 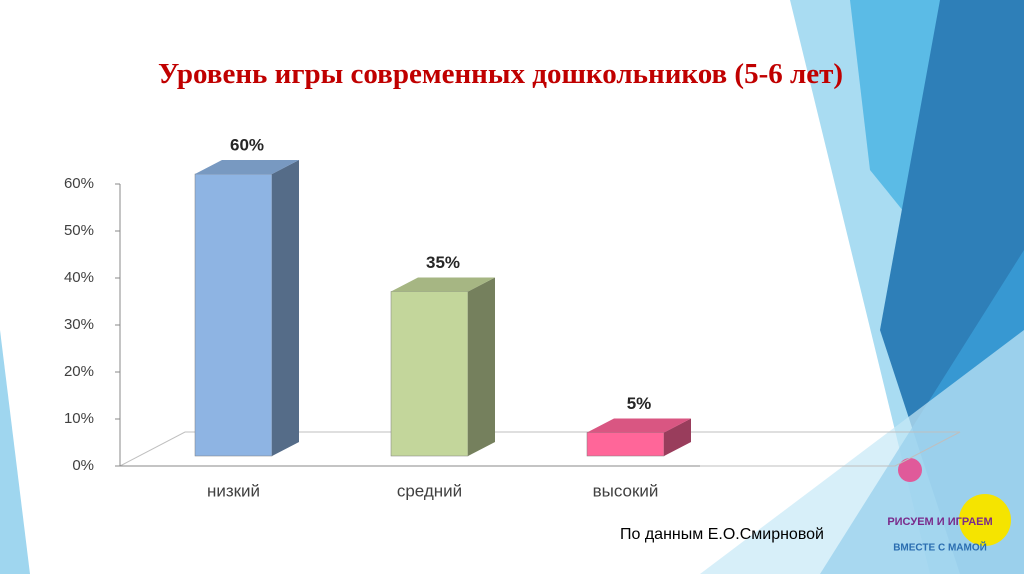 I want to click on value-label: 35%, so click(x=443, y=262).